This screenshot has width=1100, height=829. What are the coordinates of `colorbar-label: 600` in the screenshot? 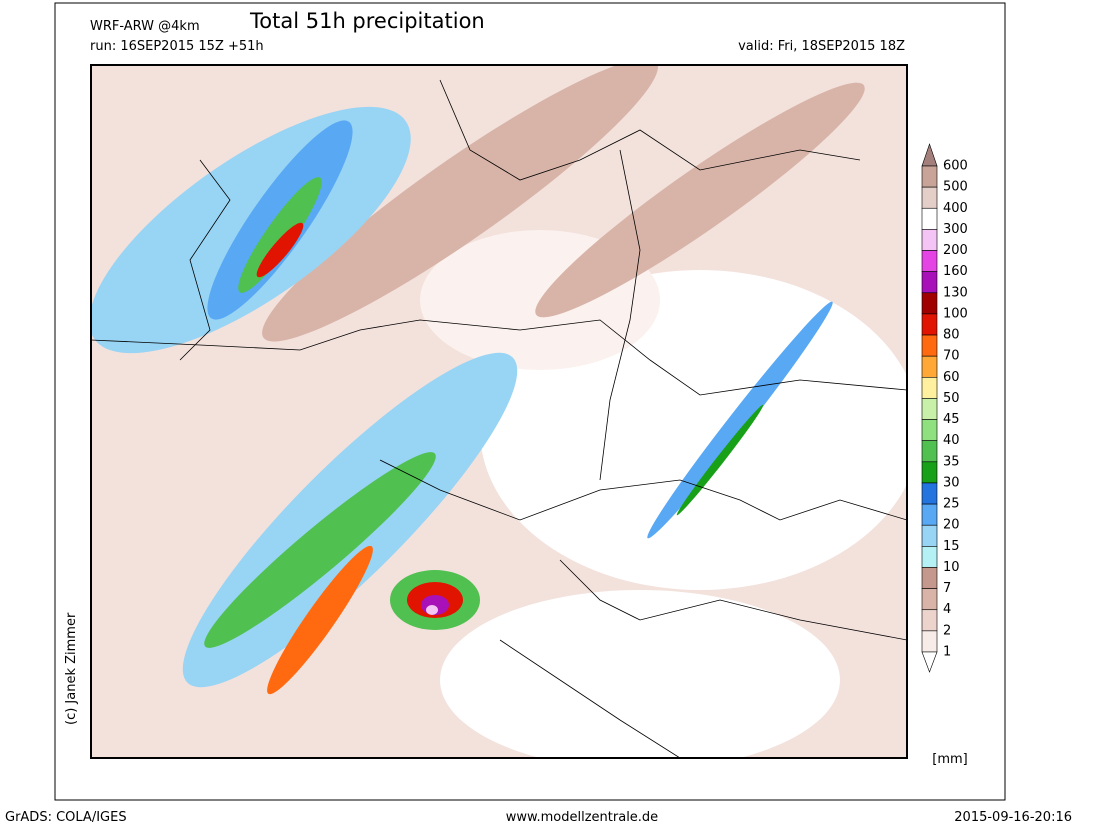 It's located at (955, 166).